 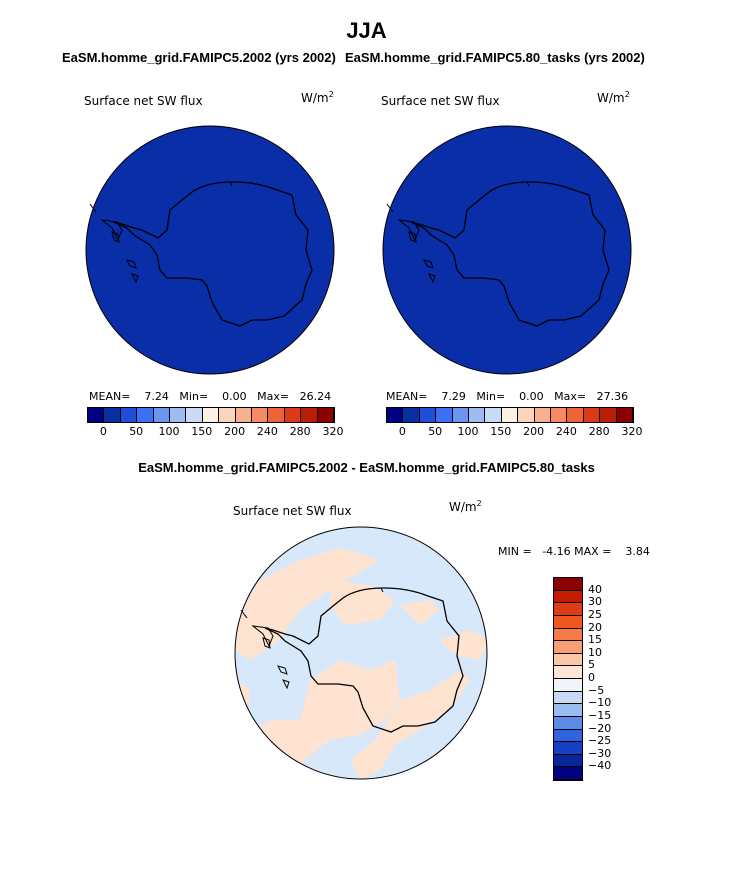 I want to click on difference-colorbar-label: 25, so click(x=595, y=614).